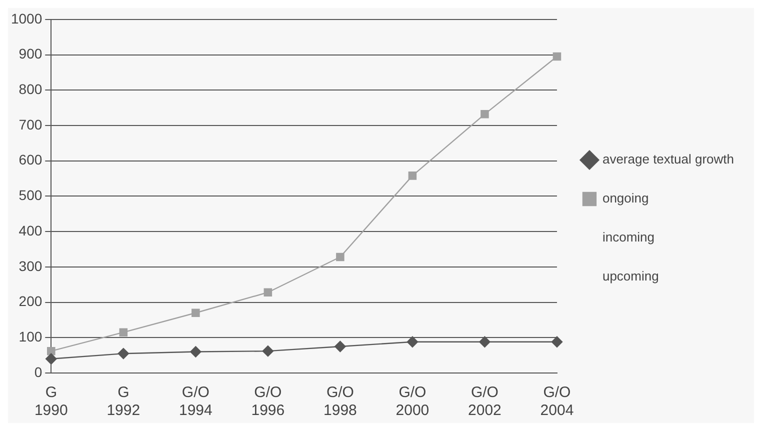 The height and width of the screenshot is (431, 762). I want to click on x-tick-label: G/O 1996, so click(268, 402).